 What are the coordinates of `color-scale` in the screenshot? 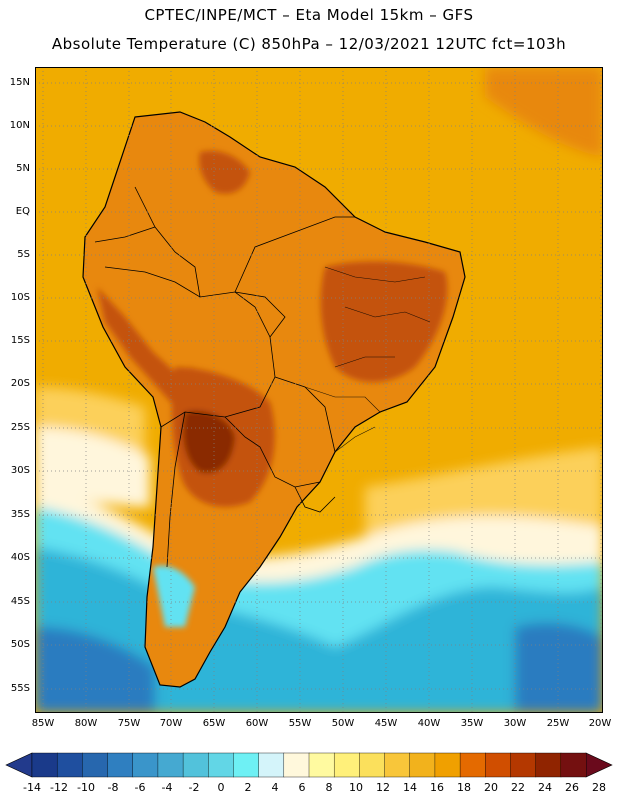 It's located at (309, 765).